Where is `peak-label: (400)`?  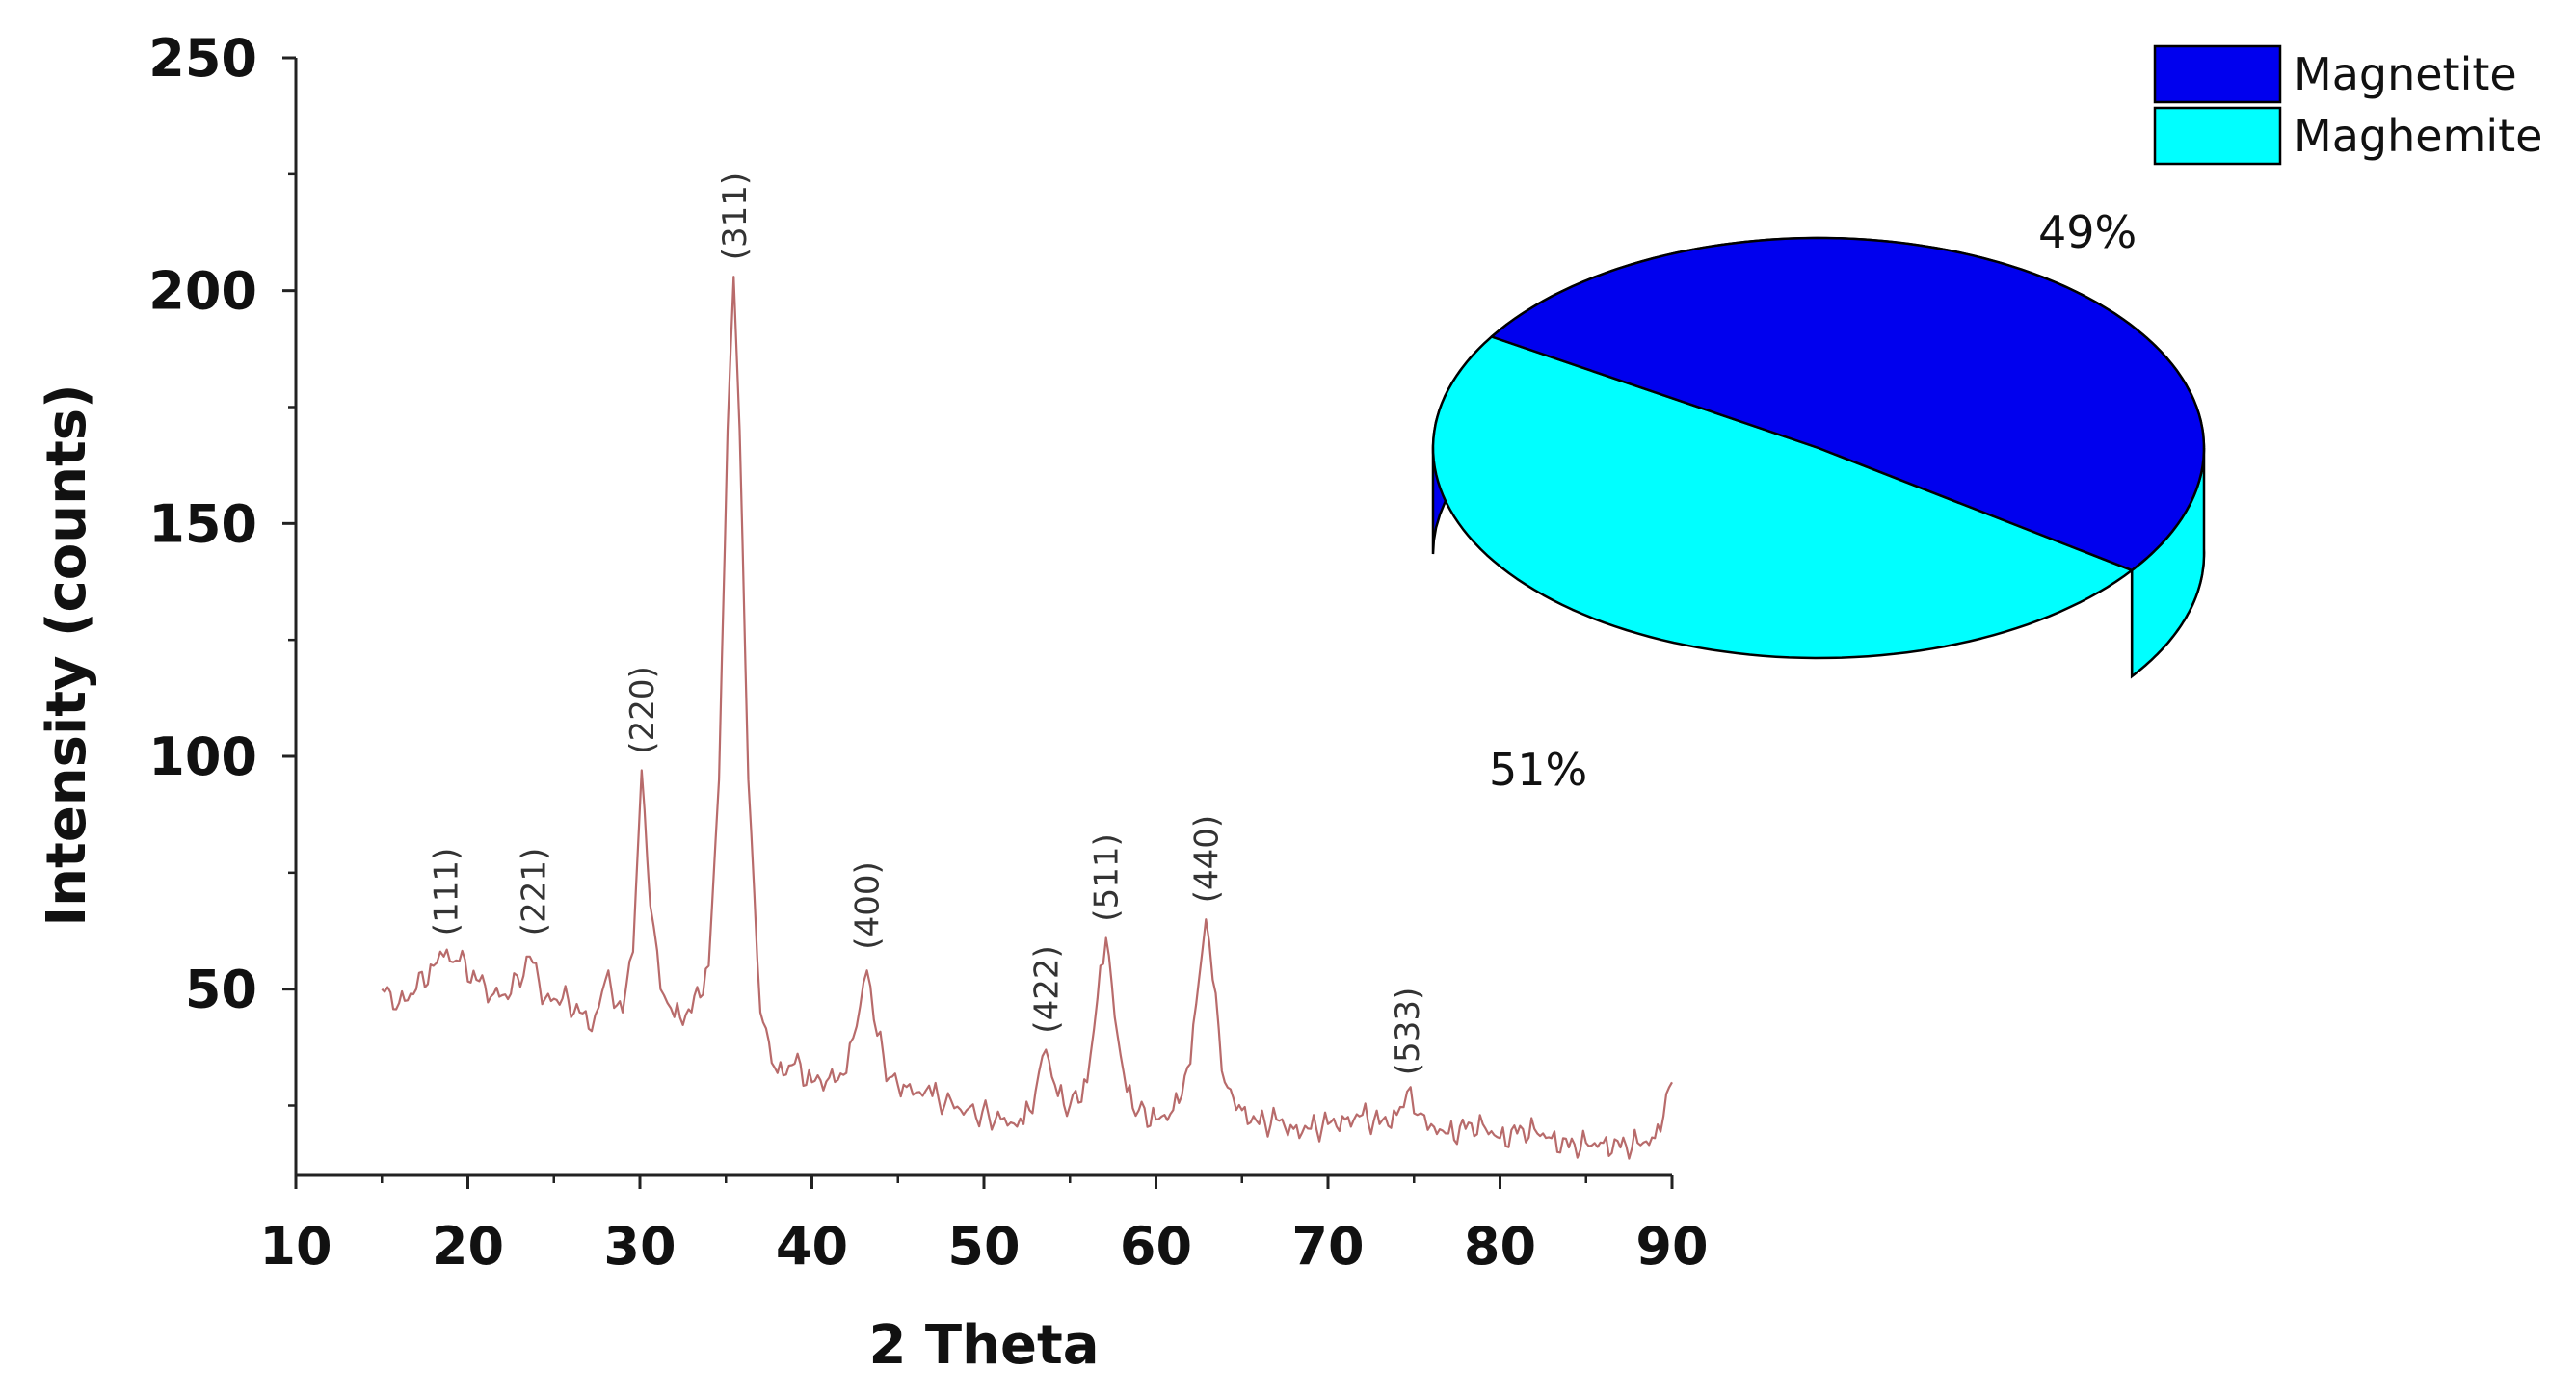
peak-label: (400) is located at coordinates (868, 905).